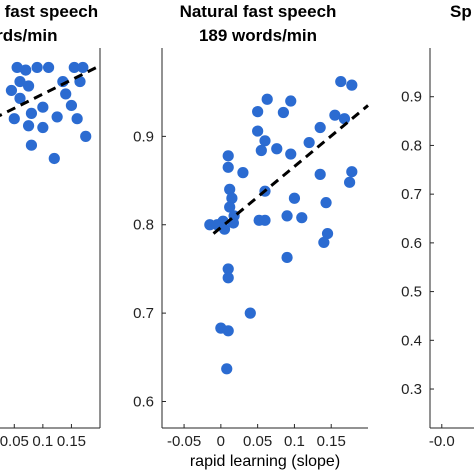 Image resolution: width=474 pixels, height=474 pixels. Describe the element at coordinates (411, 243) in the screenshot. I see `panel-c-y-tick-label: 0.6` at that location.